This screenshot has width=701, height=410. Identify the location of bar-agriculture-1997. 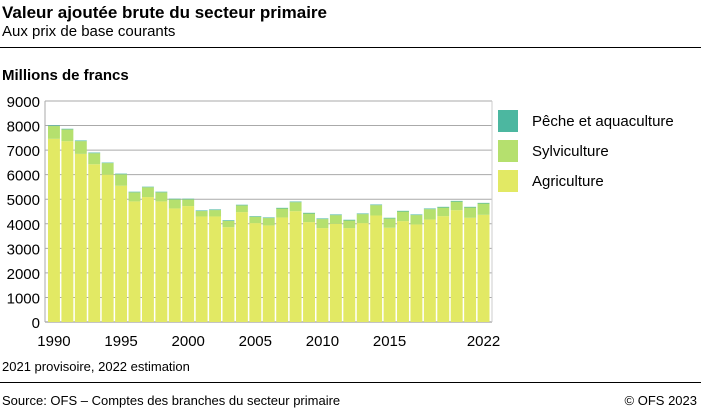
(147, 259).